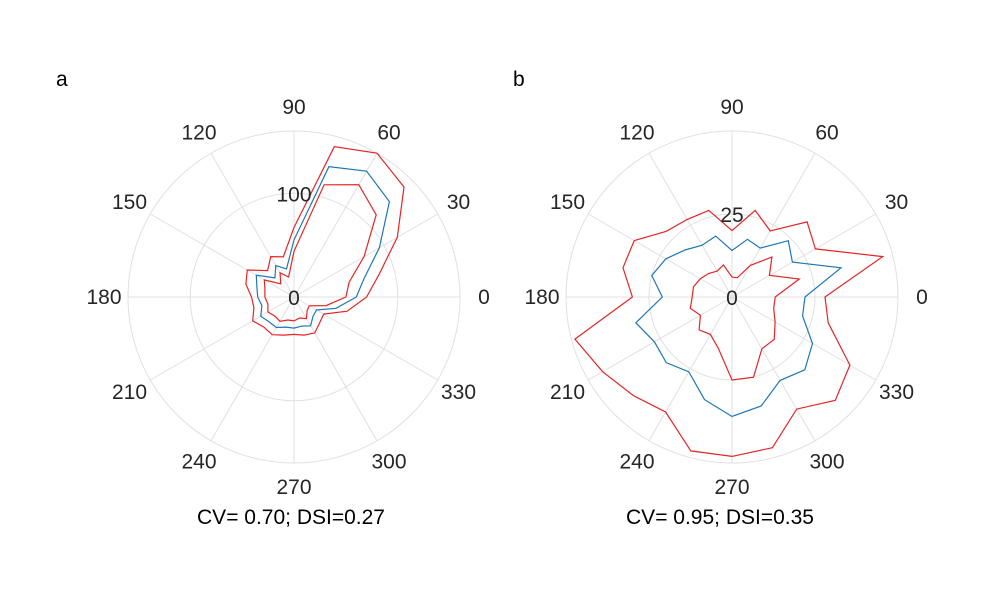  Describe the element at coordinates (731, 215) in the screenshot. I see `radial-tick-label: 25` at that location.